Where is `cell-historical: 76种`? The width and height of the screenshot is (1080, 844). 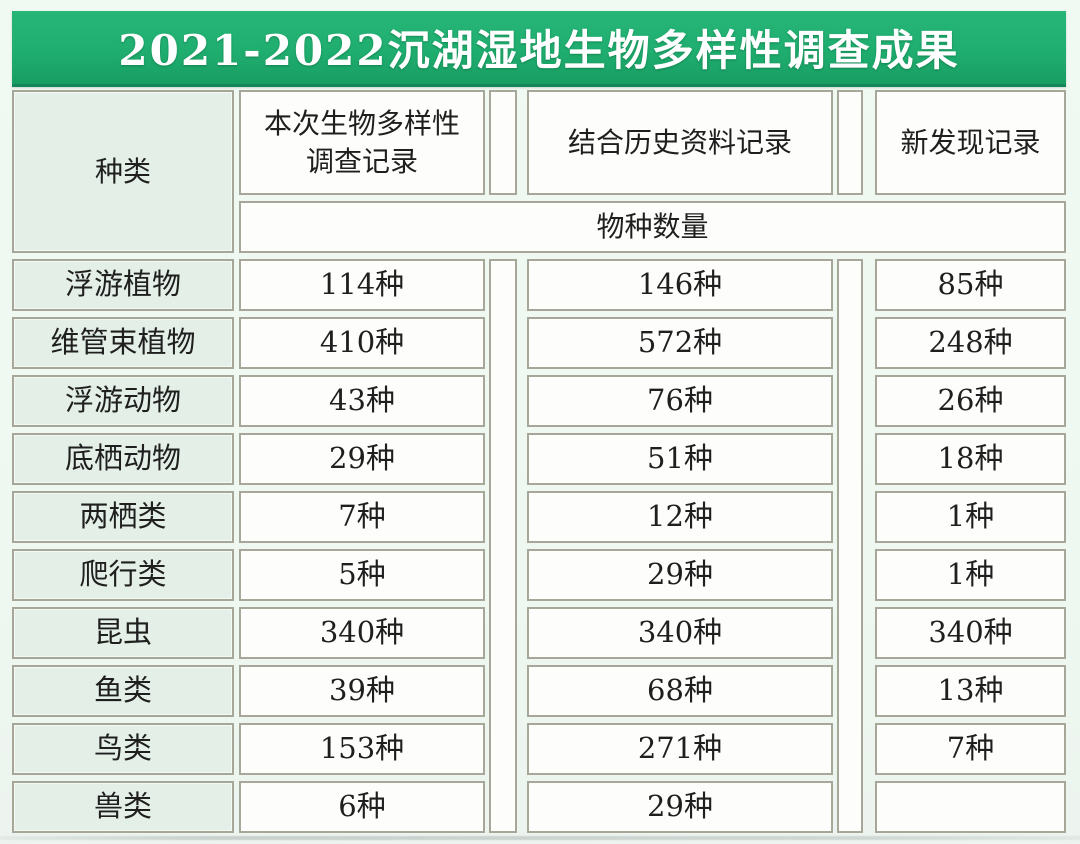
cell-historical: 76种 is located at coordinates (680, 401).